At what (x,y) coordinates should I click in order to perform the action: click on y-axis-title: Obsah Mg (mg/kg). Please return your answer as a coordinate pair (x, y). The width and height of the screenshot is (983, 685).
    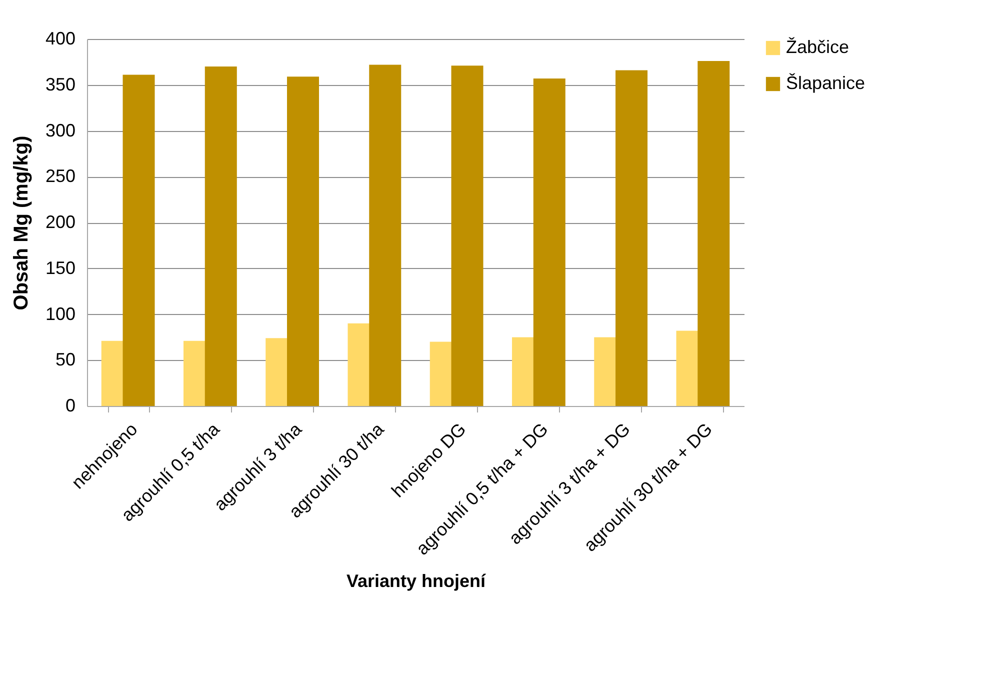
    Looking at the image, I should click on (21, 223).